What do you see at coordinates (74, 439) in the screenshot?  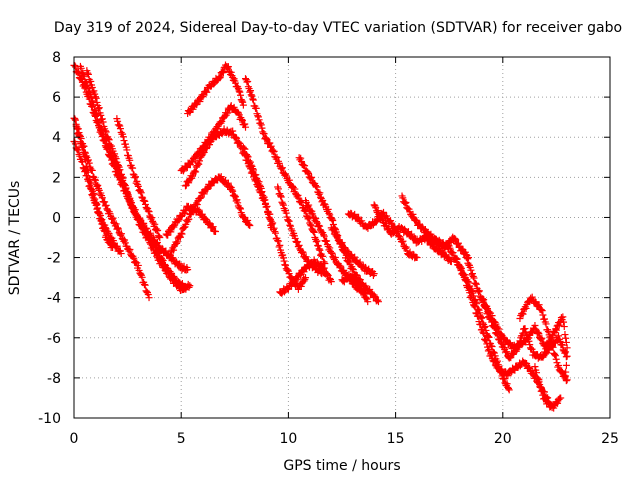 I see `x-tick-label: 0` at bounding box center [74, 439].